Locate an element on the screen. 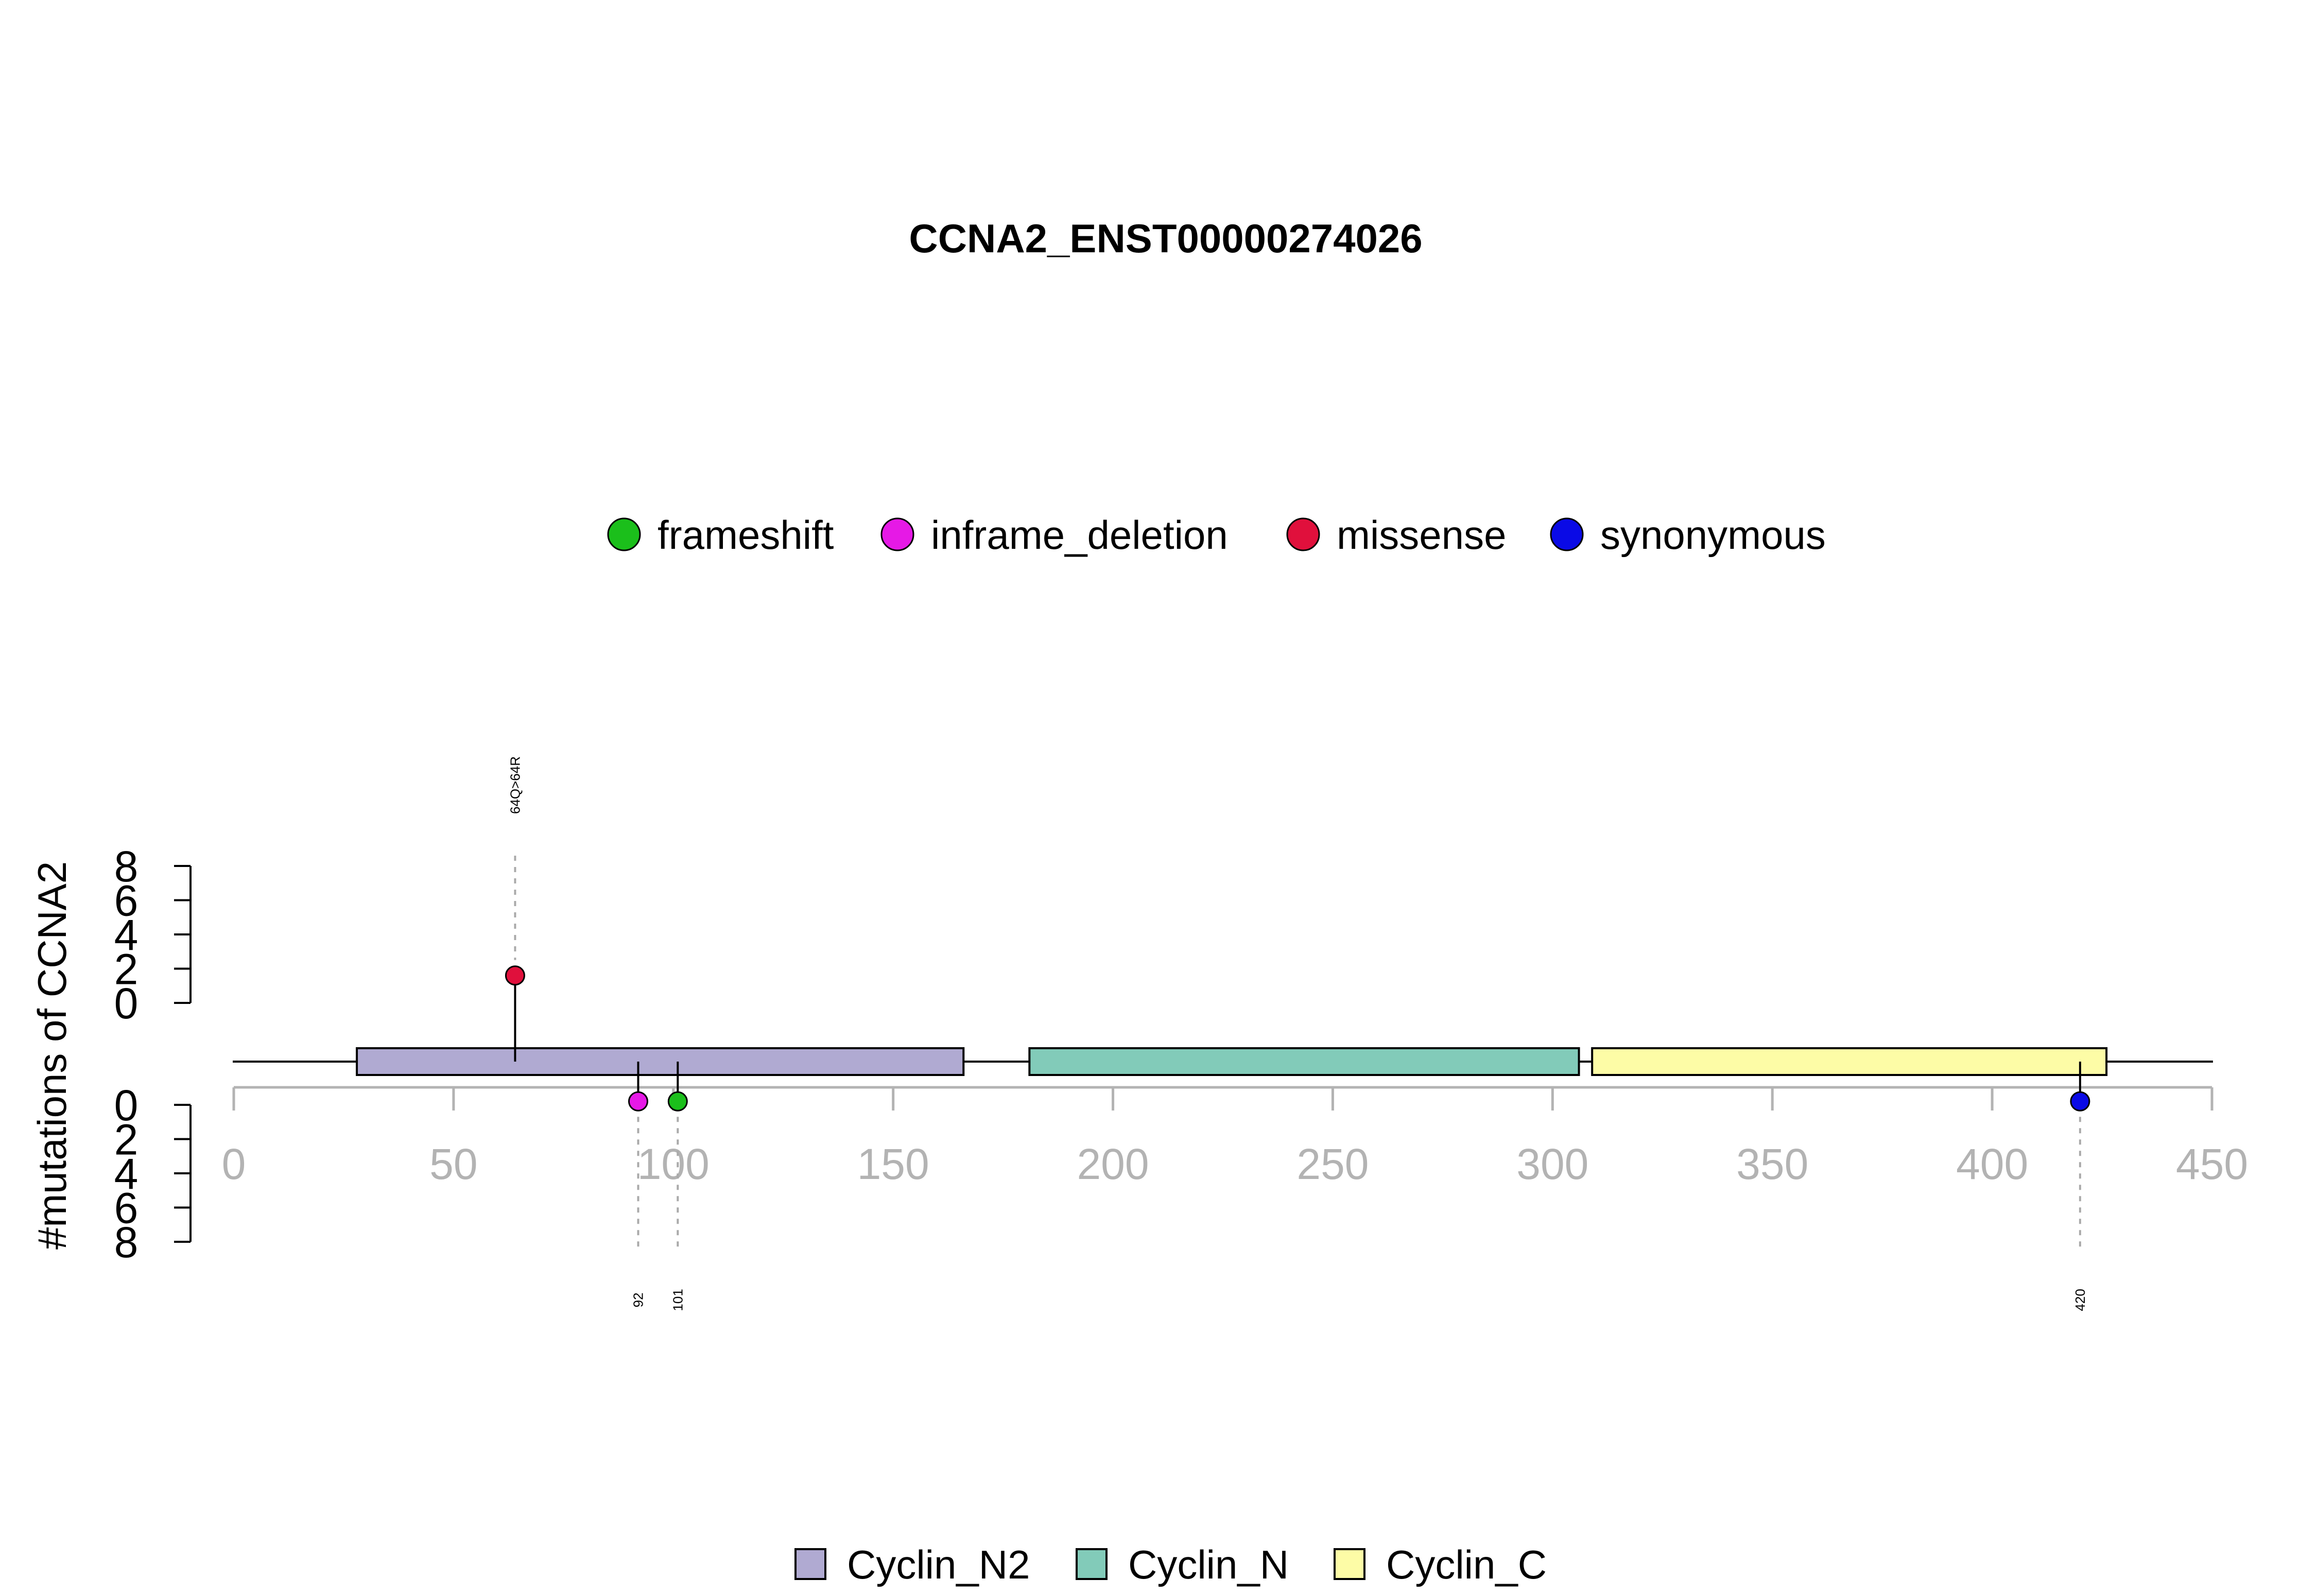 This screenshot has width=2317, height=1596. legend-label-frameshift: frameshift is located at coordinates (746, 535).